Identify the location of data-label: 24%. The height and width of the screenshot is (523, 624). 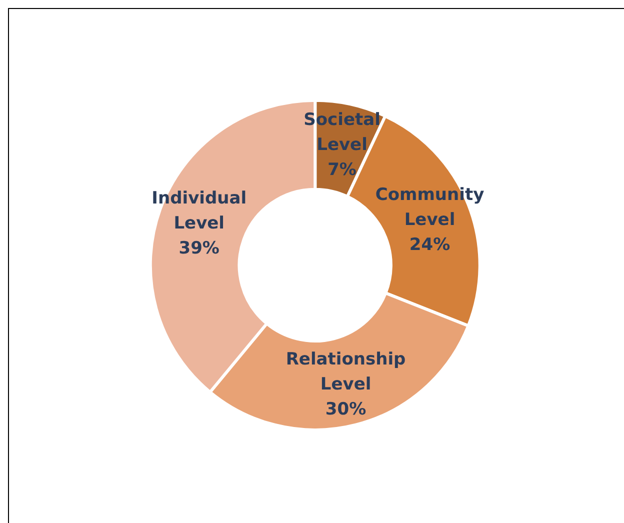
(429, 244).